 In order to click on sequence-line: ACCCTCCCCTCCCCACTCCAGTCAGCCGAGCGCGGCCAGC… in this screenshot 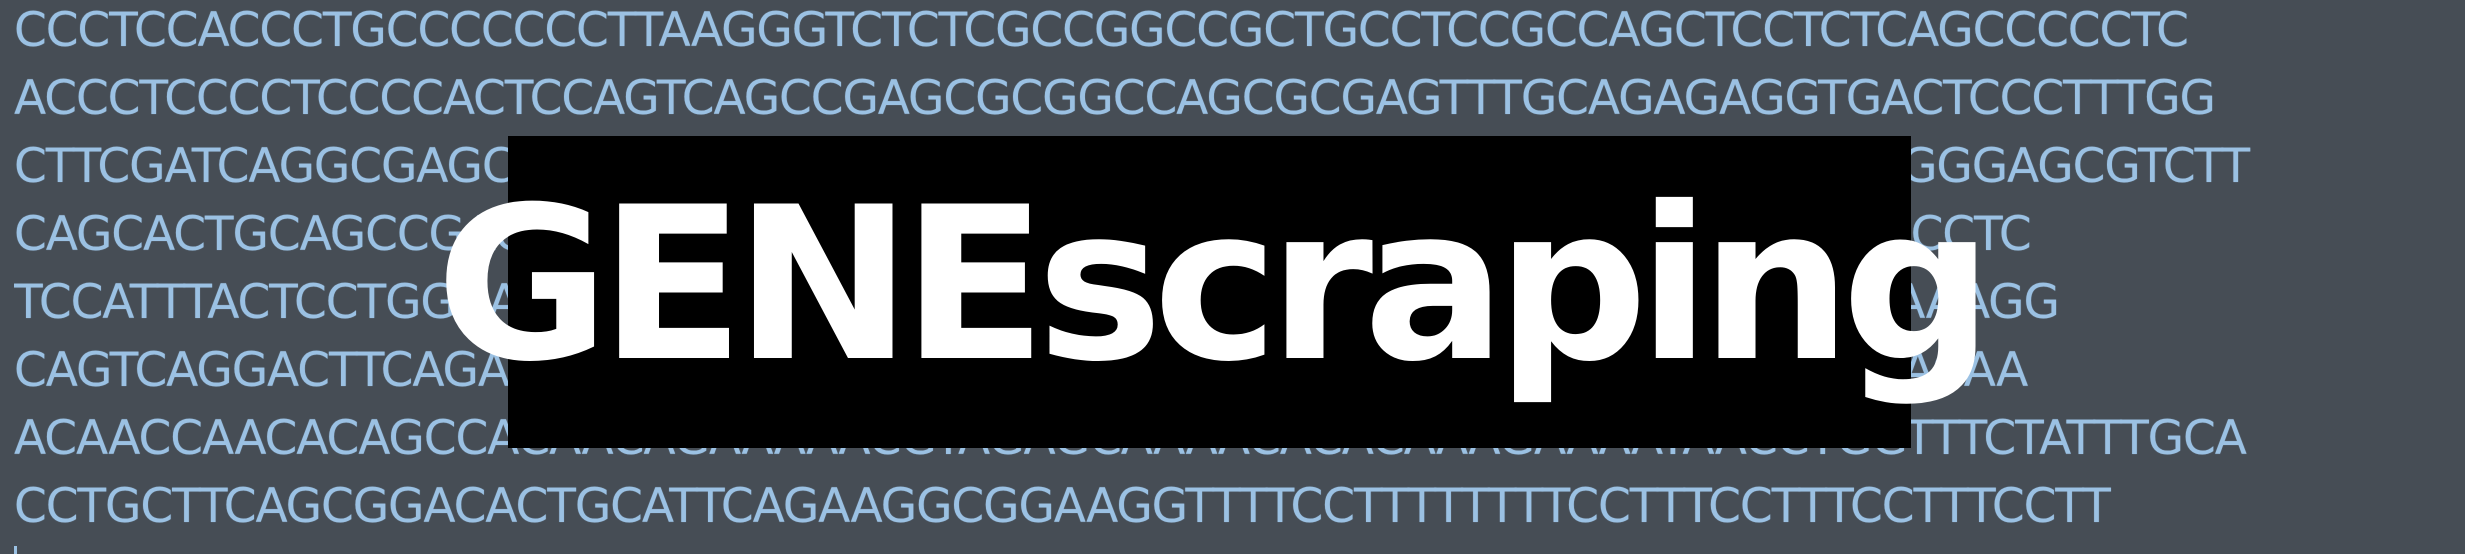, I will do `click(1115, 98)`.